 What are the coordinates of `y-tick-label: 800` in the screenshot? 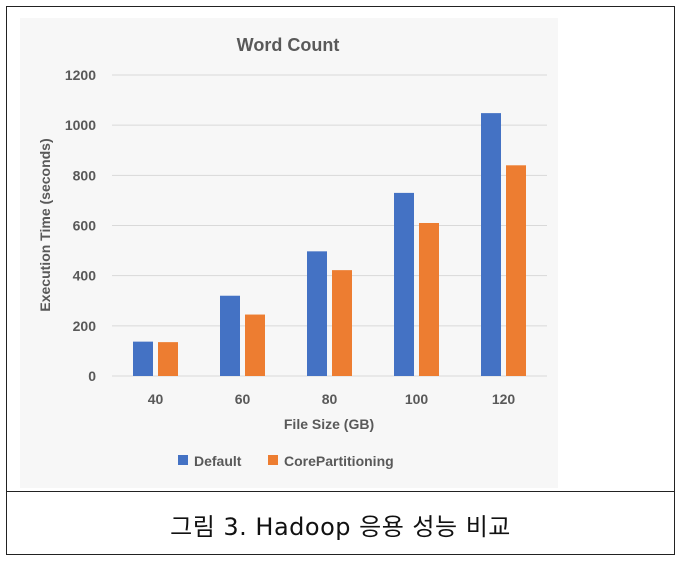 It's located at (85, 175).